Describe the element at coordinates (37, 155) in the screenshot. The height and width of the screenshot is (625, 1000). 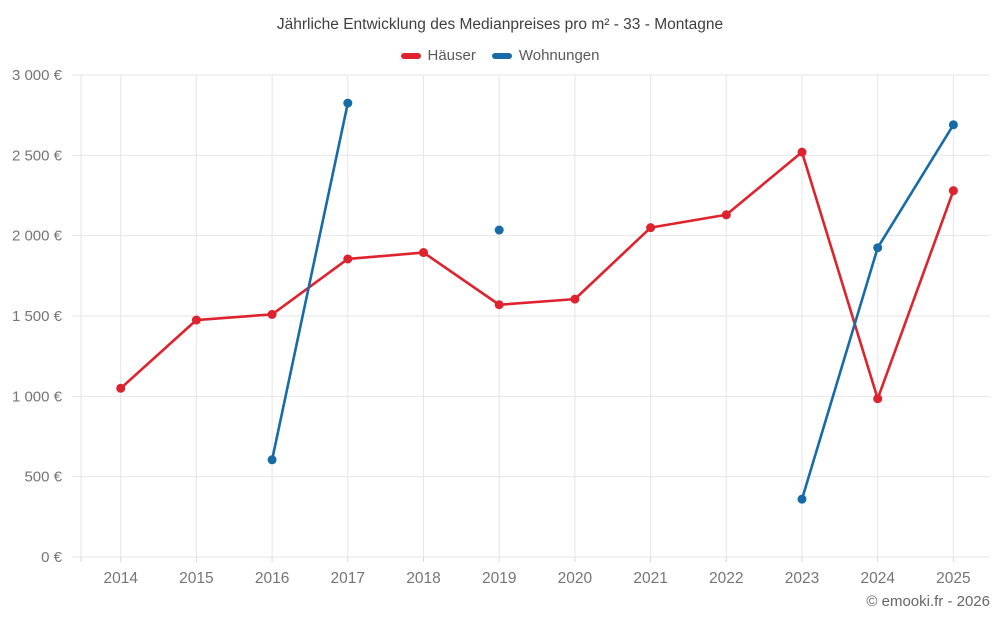
I see `y-tick-label-2500: 2 500 €` at that location.